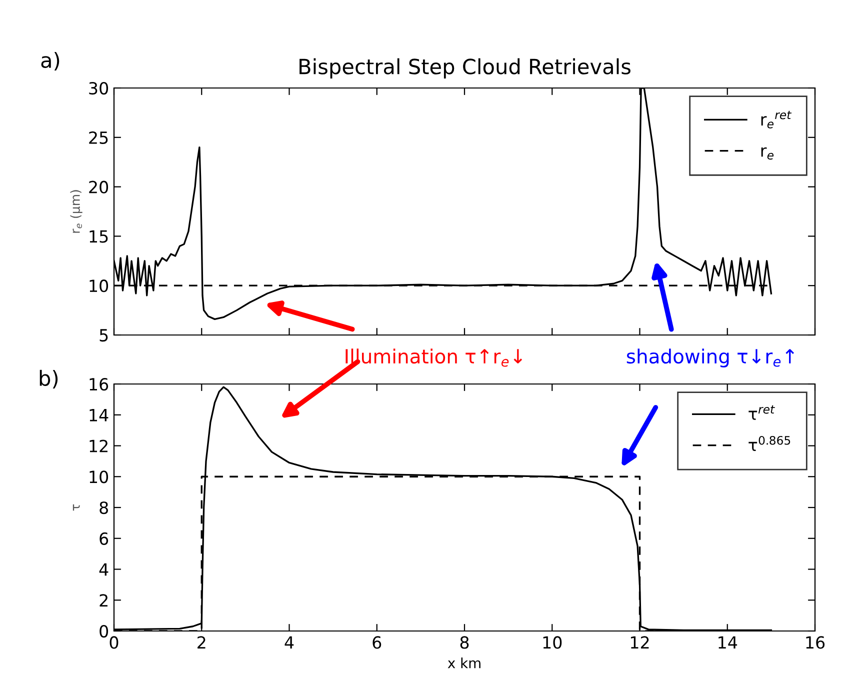 The width and height of the screenshot is (846, 695). I want to click on chart-title: Bispectral Step Cloud Retrievals, so click(465, 68).